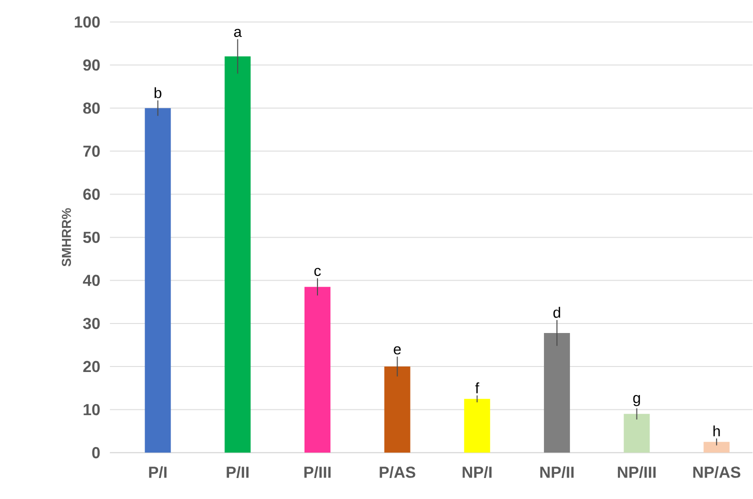 The image size is (753, 499). What do you see at coordinates (66, 237) in the screenshot?
I see `y-axis-title: SMHRR%` at bounding box center [66, 237].